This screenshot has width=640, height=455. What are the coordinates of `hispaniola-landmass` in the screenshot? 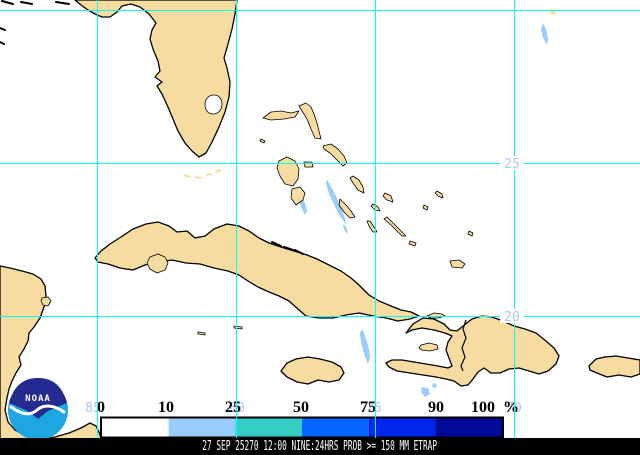 It's located at (472, 351).